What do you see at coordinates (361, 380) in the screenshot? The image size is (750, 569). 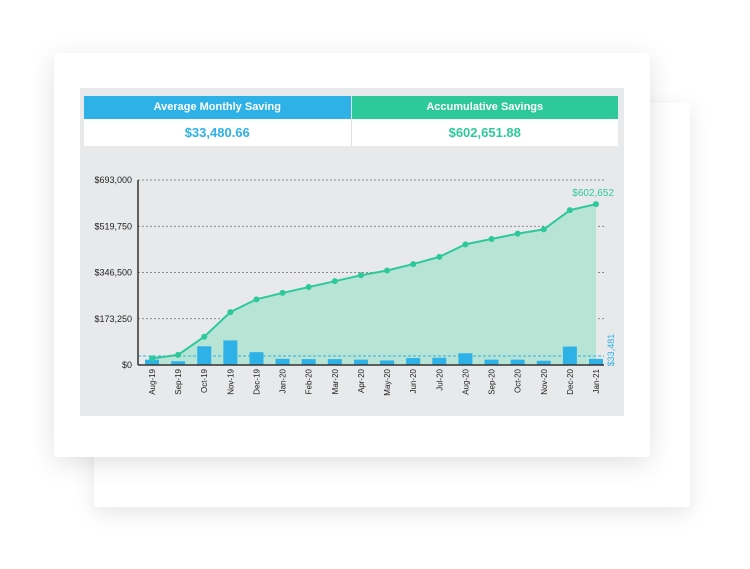 I see `x-tick-label: Apr-20` at bounding box center [361, 380].